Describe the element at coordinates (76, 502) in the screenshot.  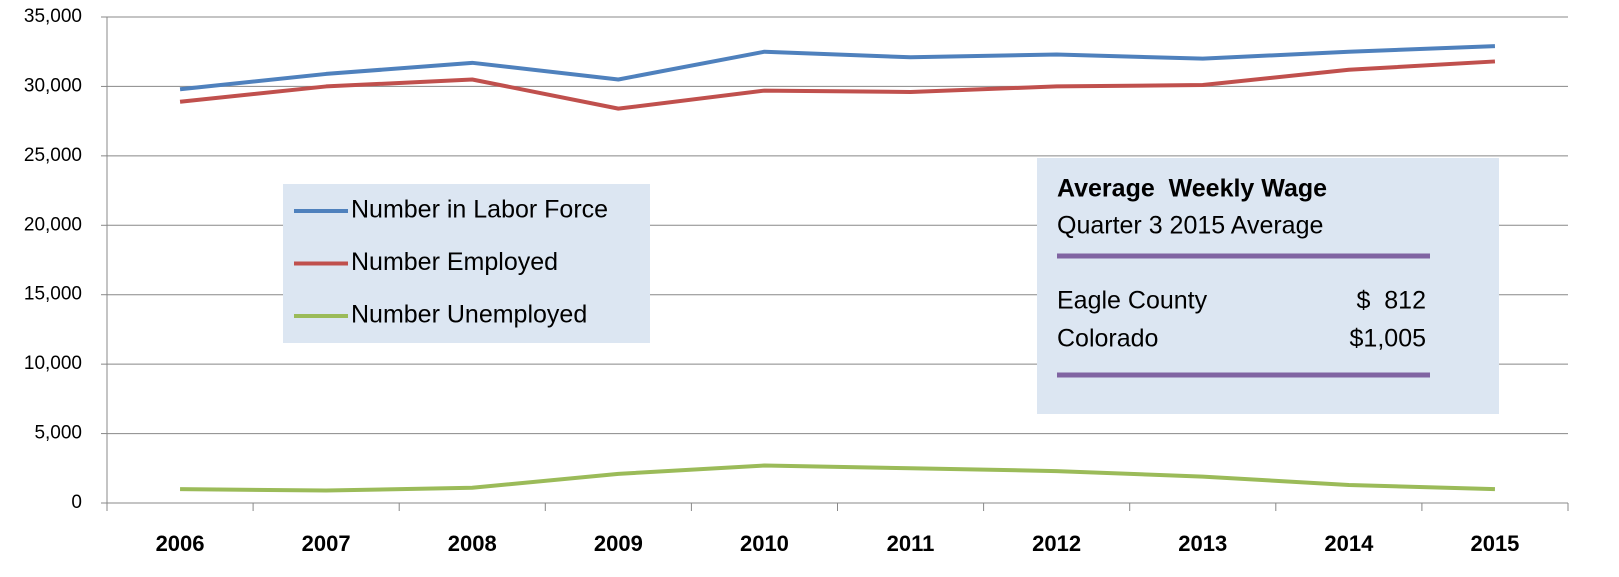
I see `y-tick-label: 0` at that location.